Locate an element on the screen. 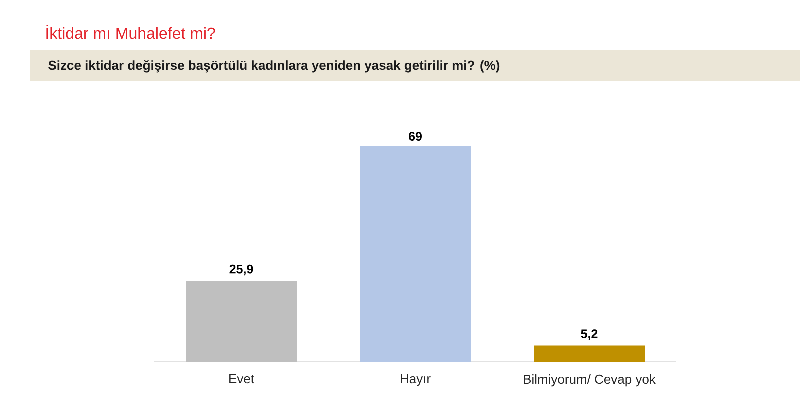 The image size is (800, 418). data-label: 25,9 is located at coordinates (242, 270).